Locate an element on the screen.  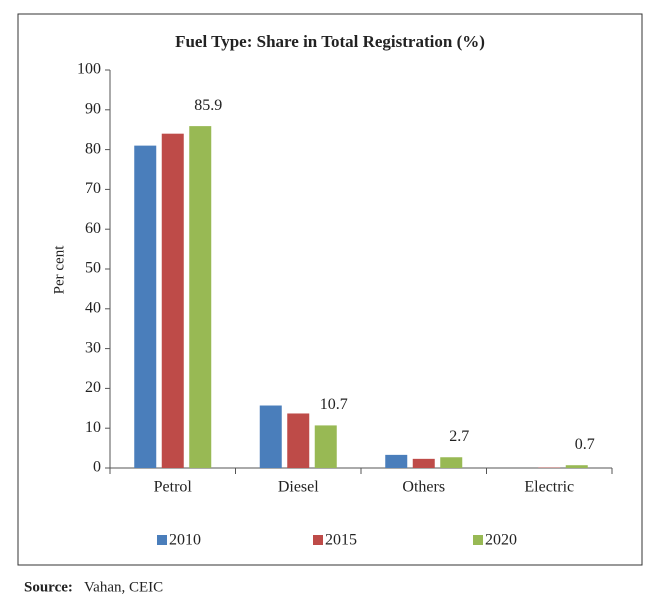
legend-label: 2010 is located at coordinates (185, 540).